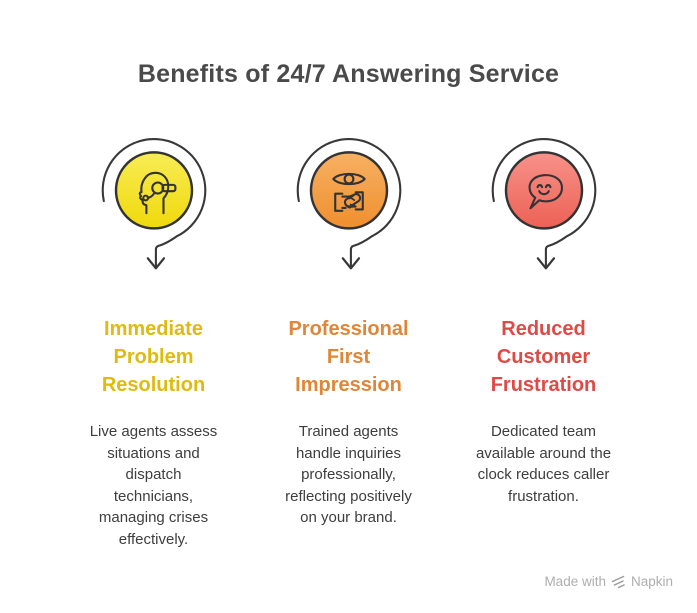 Image resolution: width=697 pixels, height=613 pixels. I want to click on benefit-heading: Reduced Customer Frustration, so click(543, 357).